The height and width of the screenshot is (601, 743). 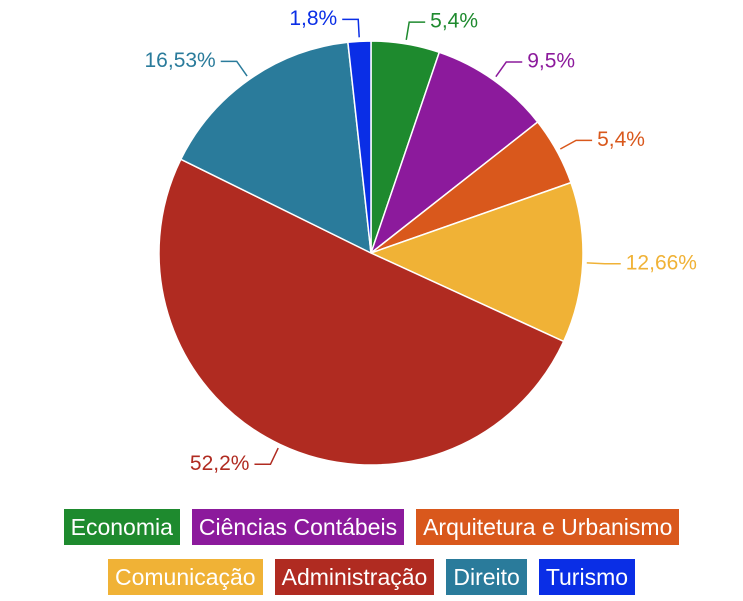 I want to click on data-label: 52,2%, so click(x=220, y=463).